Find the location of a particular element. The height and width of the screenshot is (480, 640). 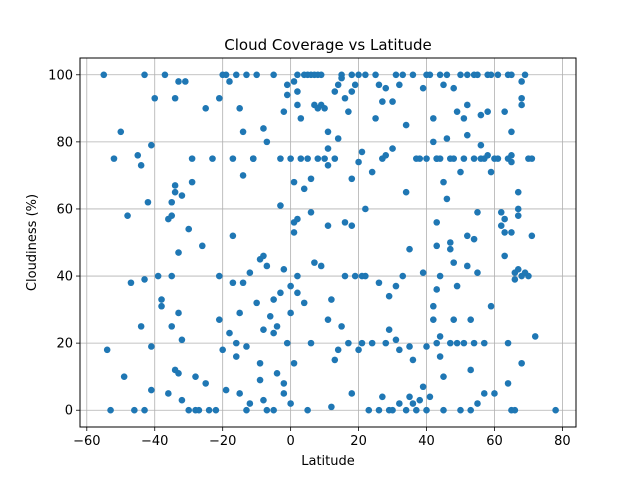

x-tick-label: −60 is located at coordinates (86, 441).